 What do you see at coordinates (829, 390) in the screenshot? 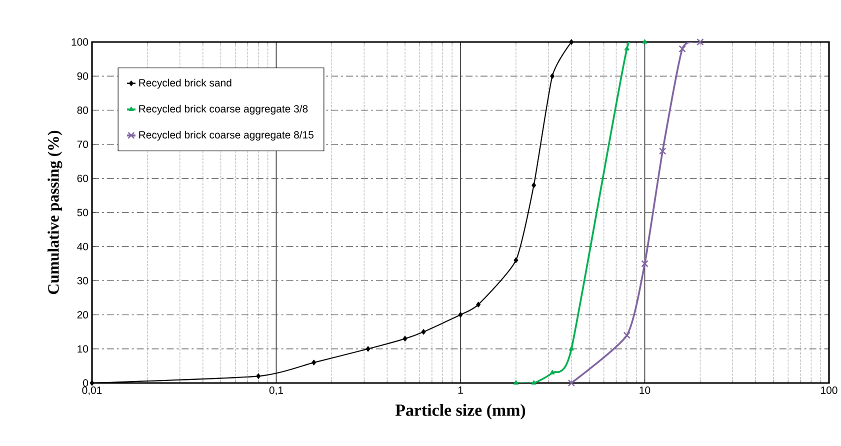
I see `x-tick-label: 100` at bounding box center [829, 390].